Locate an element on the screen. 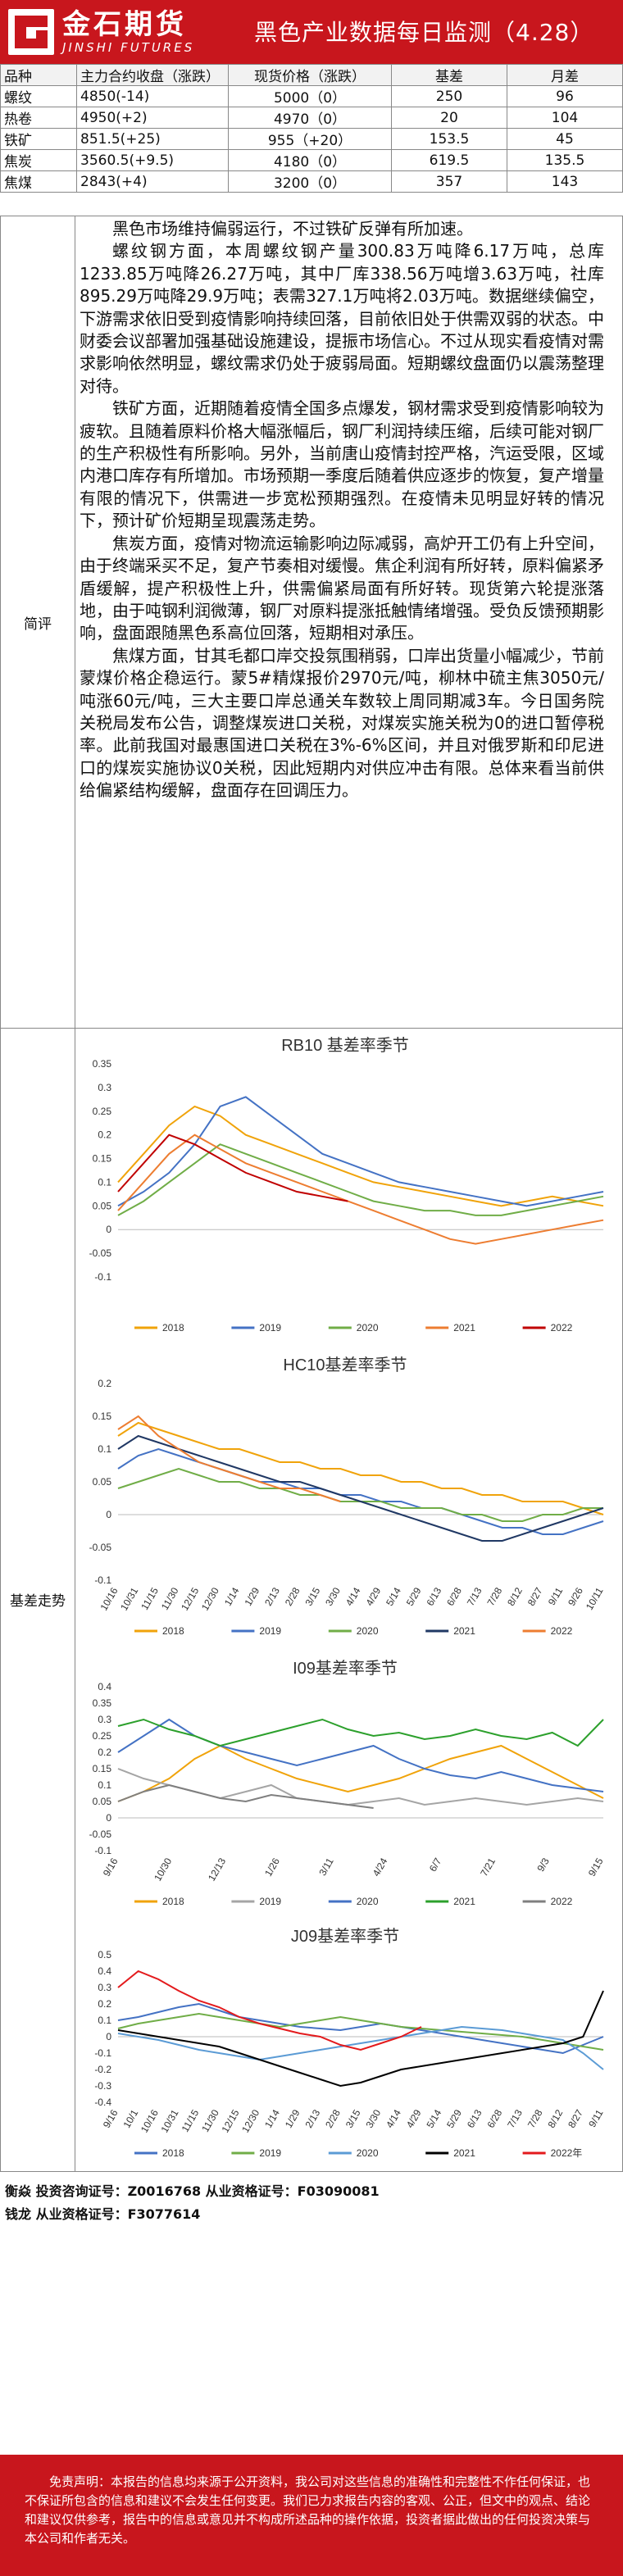 The height and width of the screenshot is (2576, 623). column-header: 现货价格（涨跌） is located at coordinates (310, 75).